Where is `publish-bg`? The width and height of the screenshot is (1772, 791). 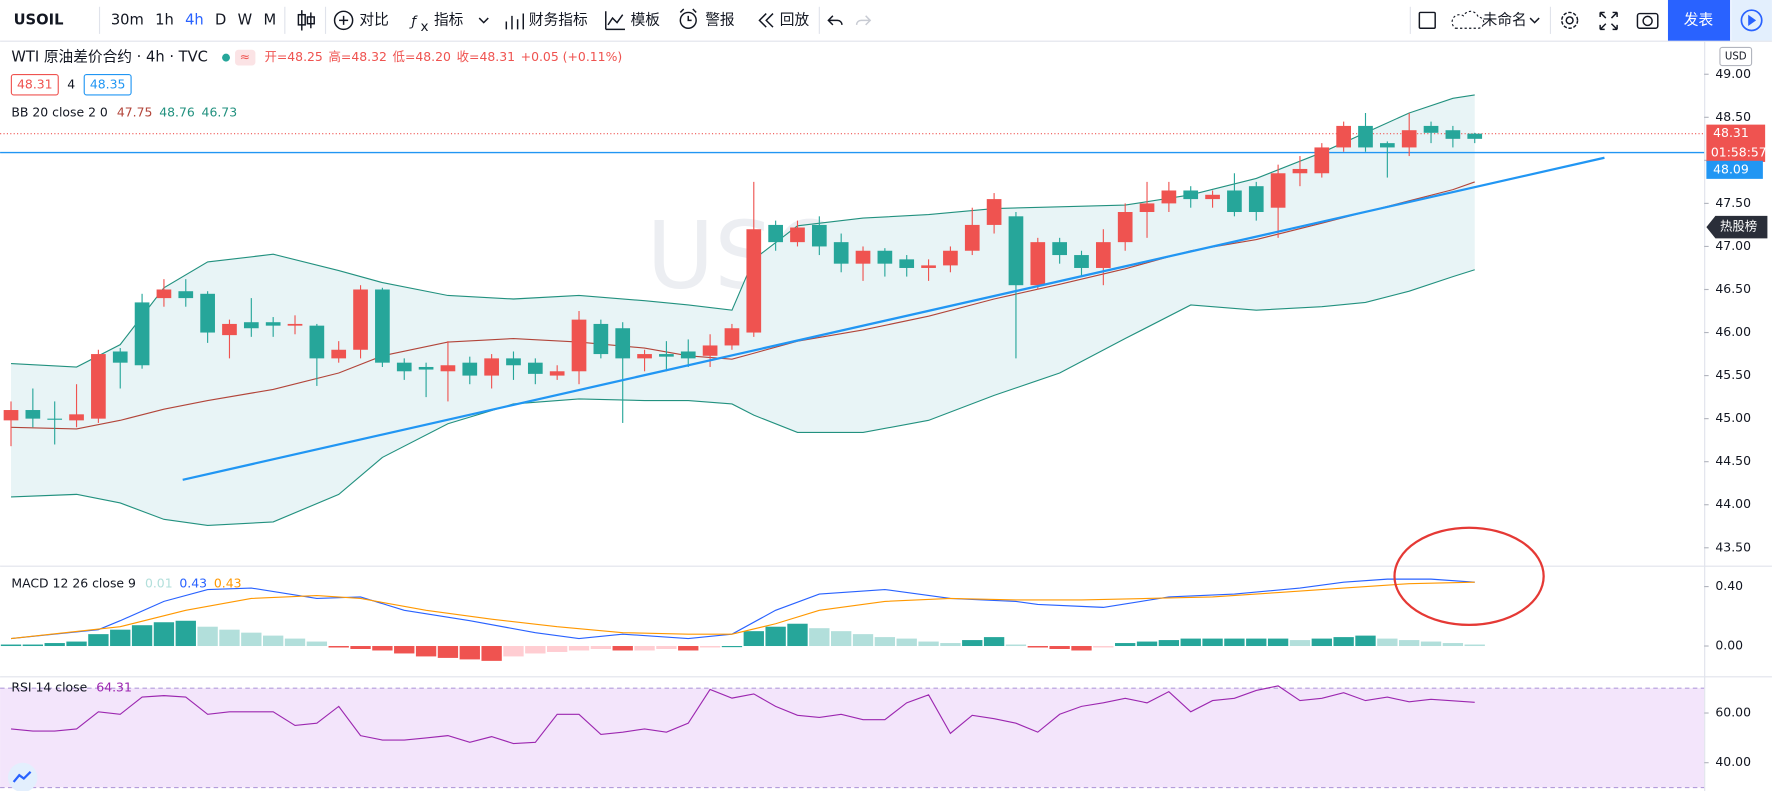
publish-bg is located at coordinates (1699, 20).